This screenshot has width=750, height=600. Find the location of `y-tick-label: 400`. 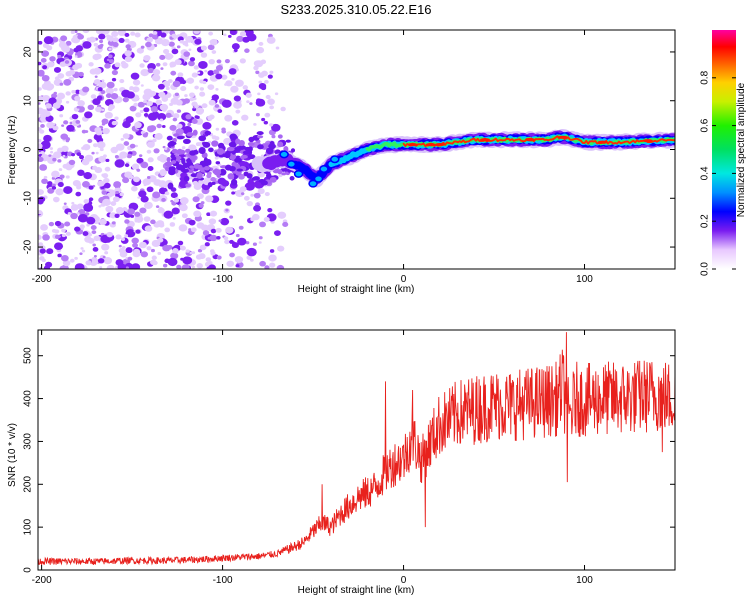

y-tick-label: 400 is located at coordinates (28, 398).